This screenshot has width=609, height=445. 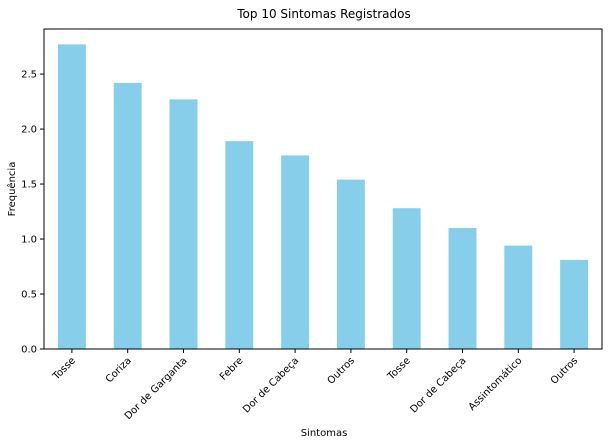 I want to click on y-tick-label-6: 2.5, so click(x=29, y=75).